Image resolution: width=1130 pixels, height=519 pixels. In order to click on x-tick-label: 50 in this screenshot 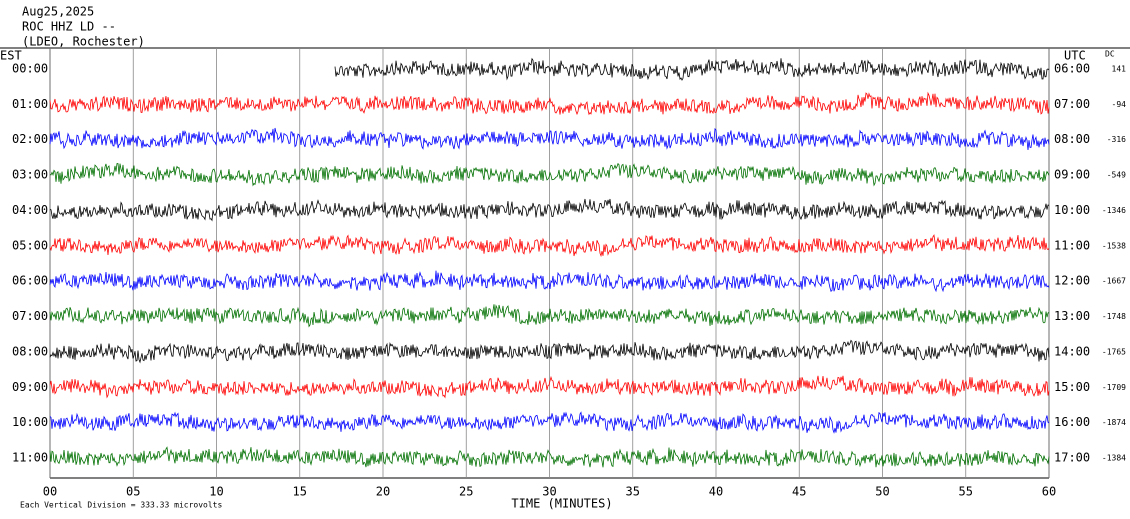, I will do `click(882, 492)`.